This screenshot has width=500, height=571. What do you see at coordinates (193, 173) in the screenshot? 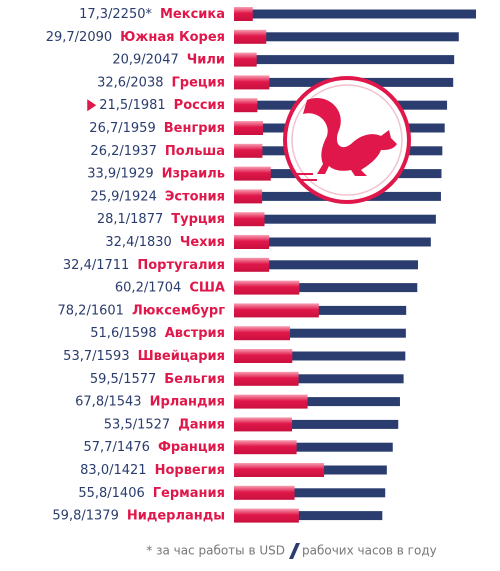
I see `country: Израиль` at bounding box center [193, 173].